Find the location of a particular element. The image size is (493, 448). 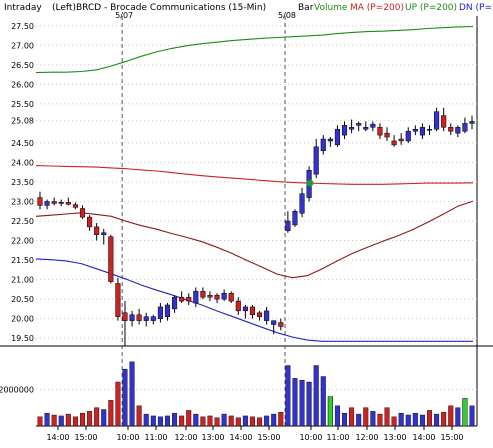

time-tick-label: 14:00 is located at coordinates (240, 437).